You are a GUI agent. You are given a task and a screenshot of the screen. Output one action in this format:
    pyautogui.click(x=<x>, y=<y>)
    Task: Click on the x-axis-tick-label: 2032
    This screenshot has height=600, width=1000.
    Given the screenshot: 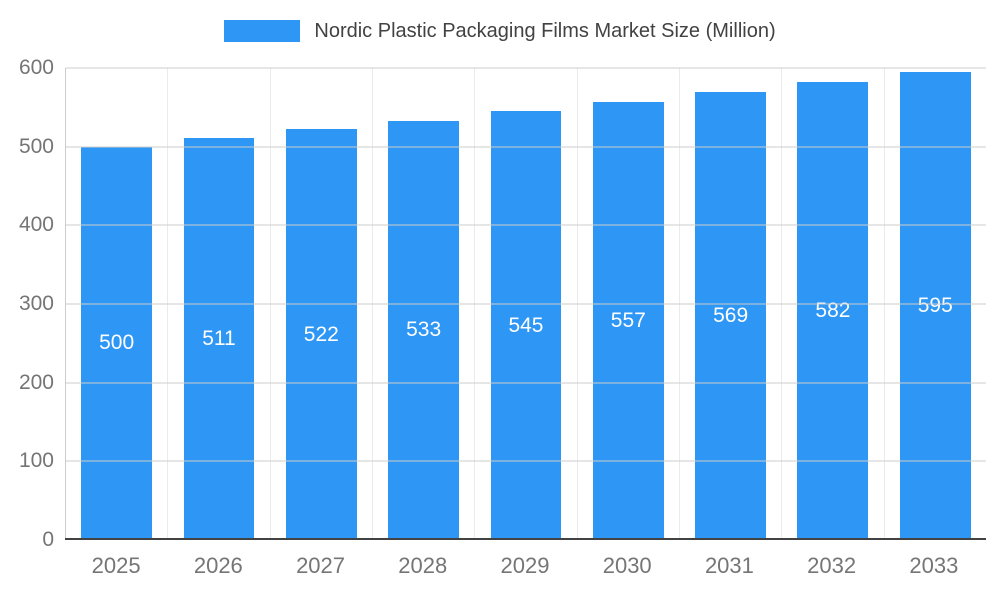 What is the action you would take?
    pyautogui.click(x=832, y=565)
    